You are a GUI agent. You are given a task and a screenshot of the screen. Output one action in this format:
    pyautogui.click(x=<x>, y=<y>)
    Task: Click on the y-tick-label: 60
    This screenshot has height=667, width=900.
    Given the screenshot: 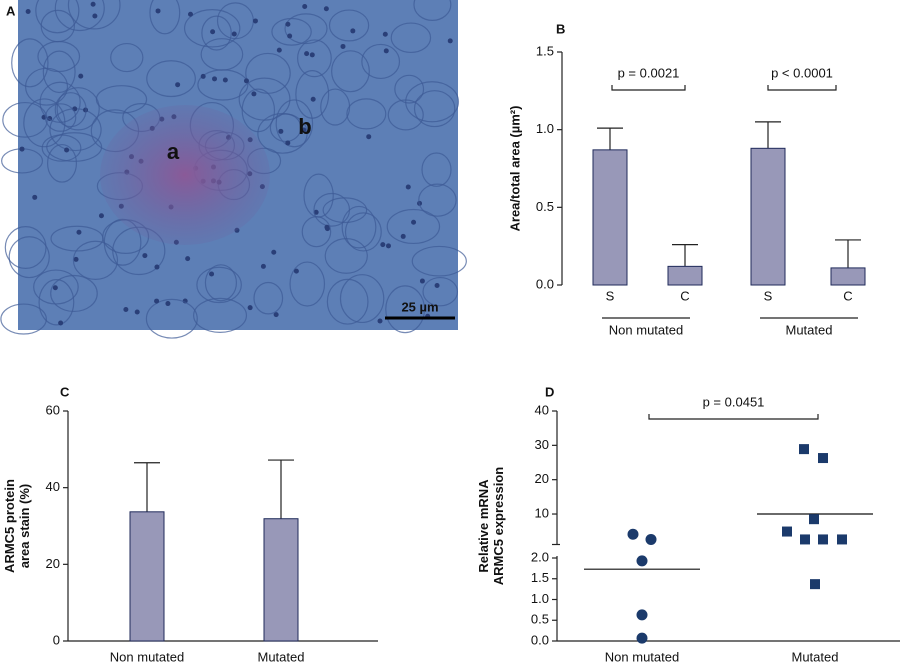 What is the action you would take?
    pyautogui.click(x=53, y=409)
    